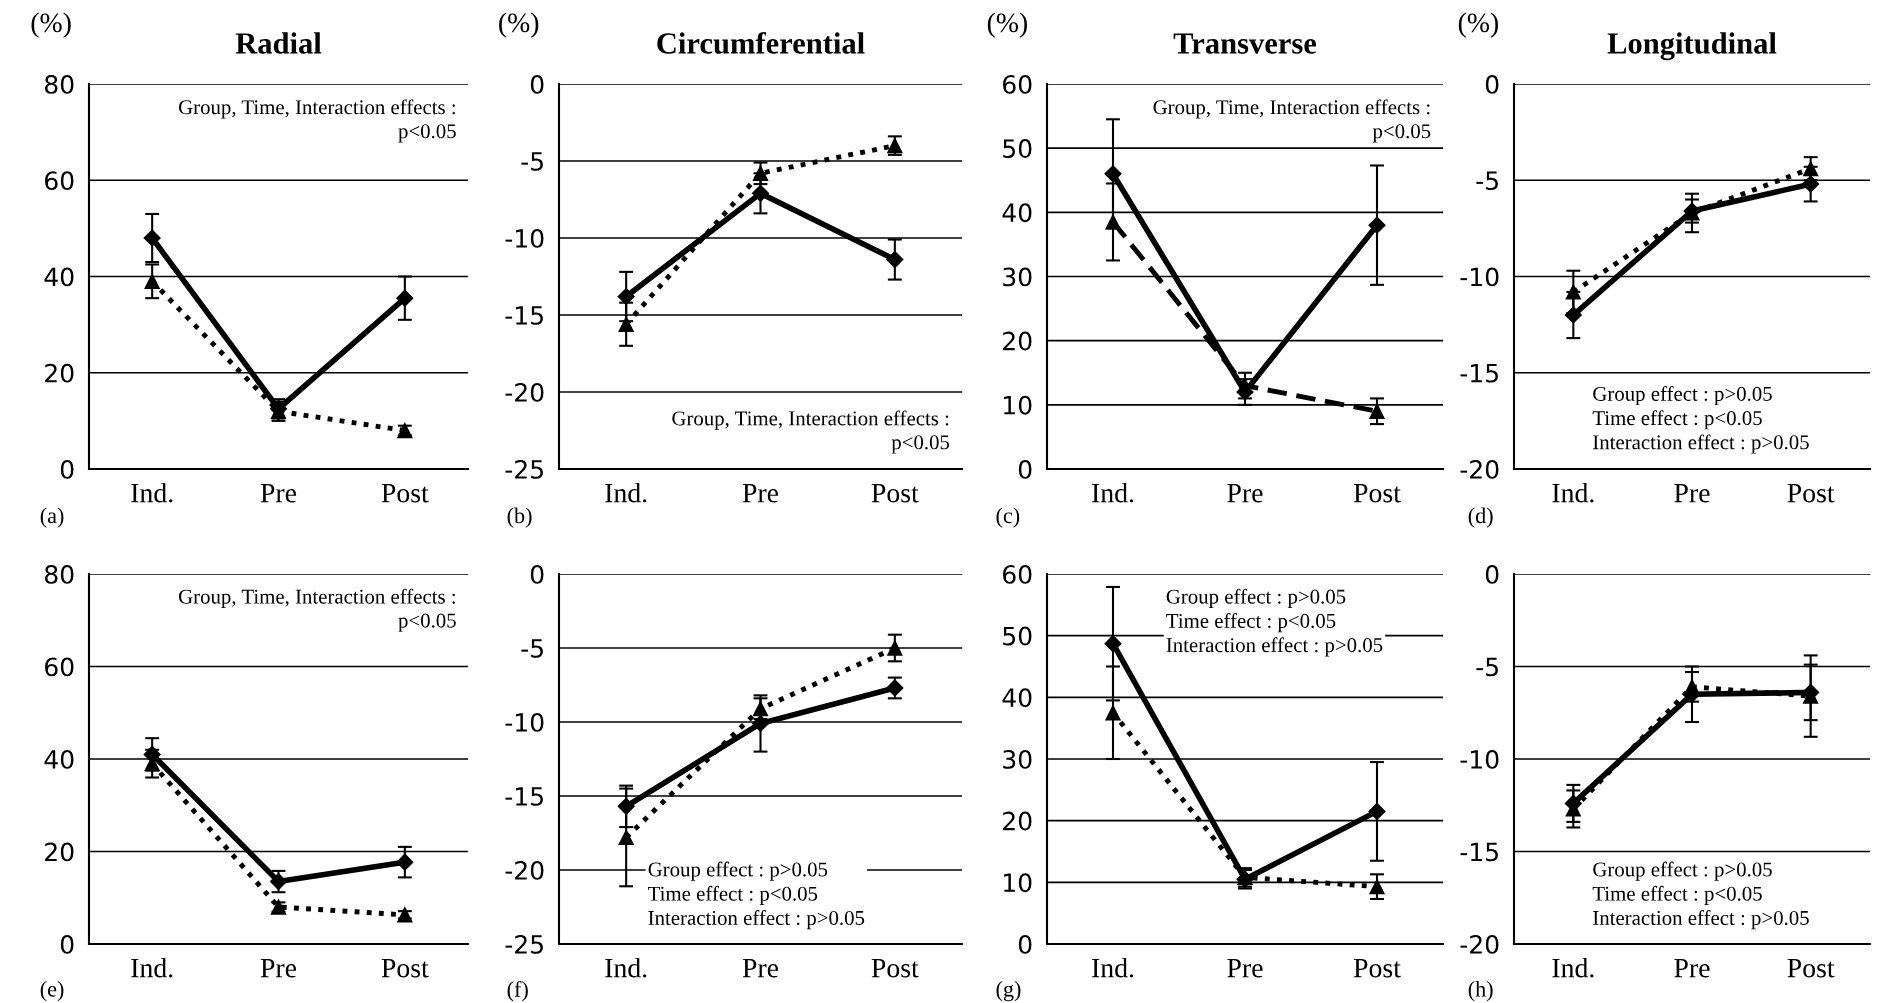 The height and width of the screenshot is (1003, 1879). I want to click on chart-title: Transverse, so click(1245, 43).